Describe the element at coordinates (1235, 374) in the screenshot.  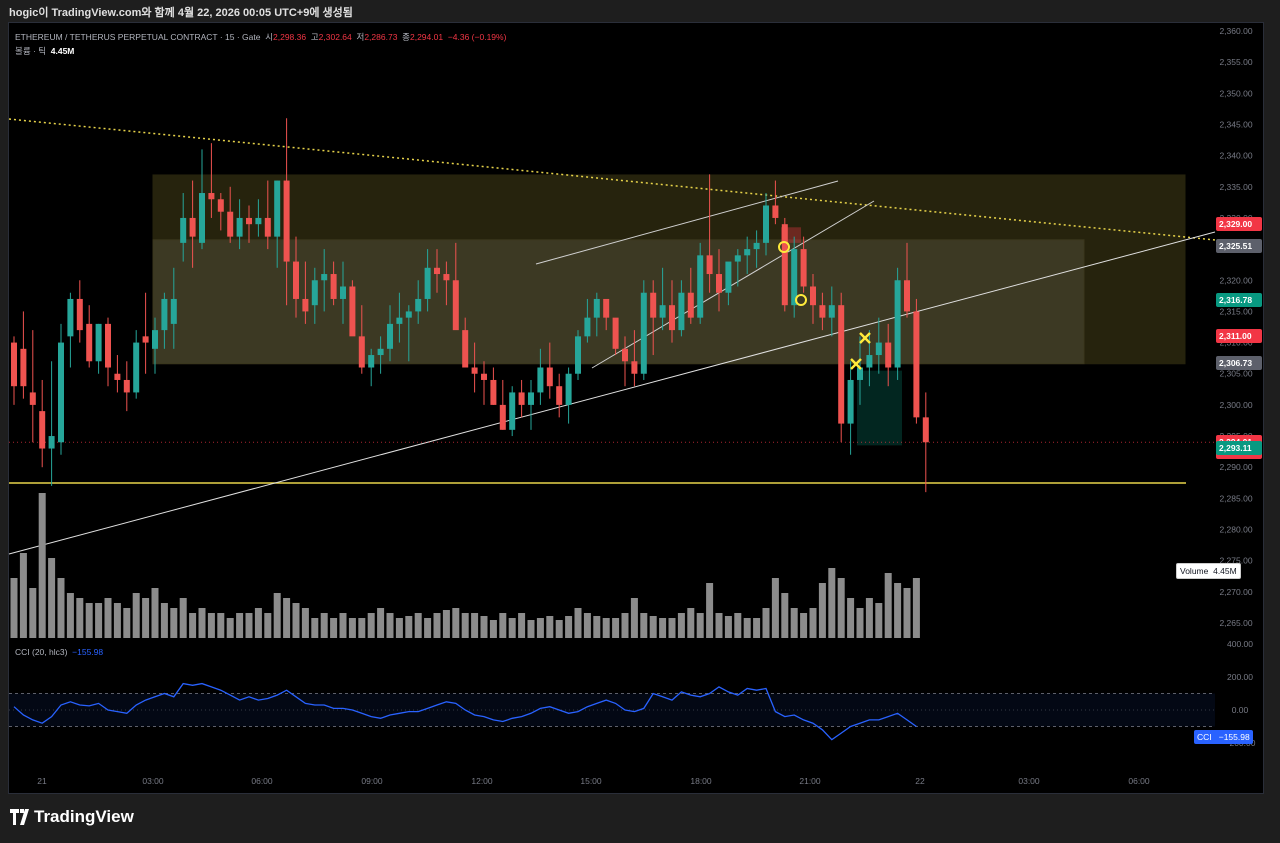
I see `price-tick-label: 2,305.00` at that location.